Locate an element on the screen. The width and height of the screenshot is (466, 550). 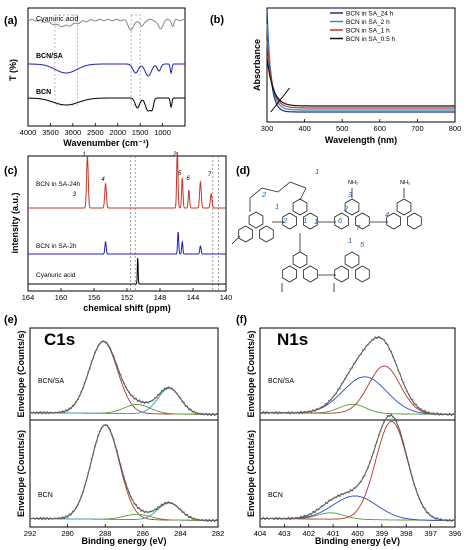
ftir-x-tick-label: 1500 is located at coordinates (140, 132).